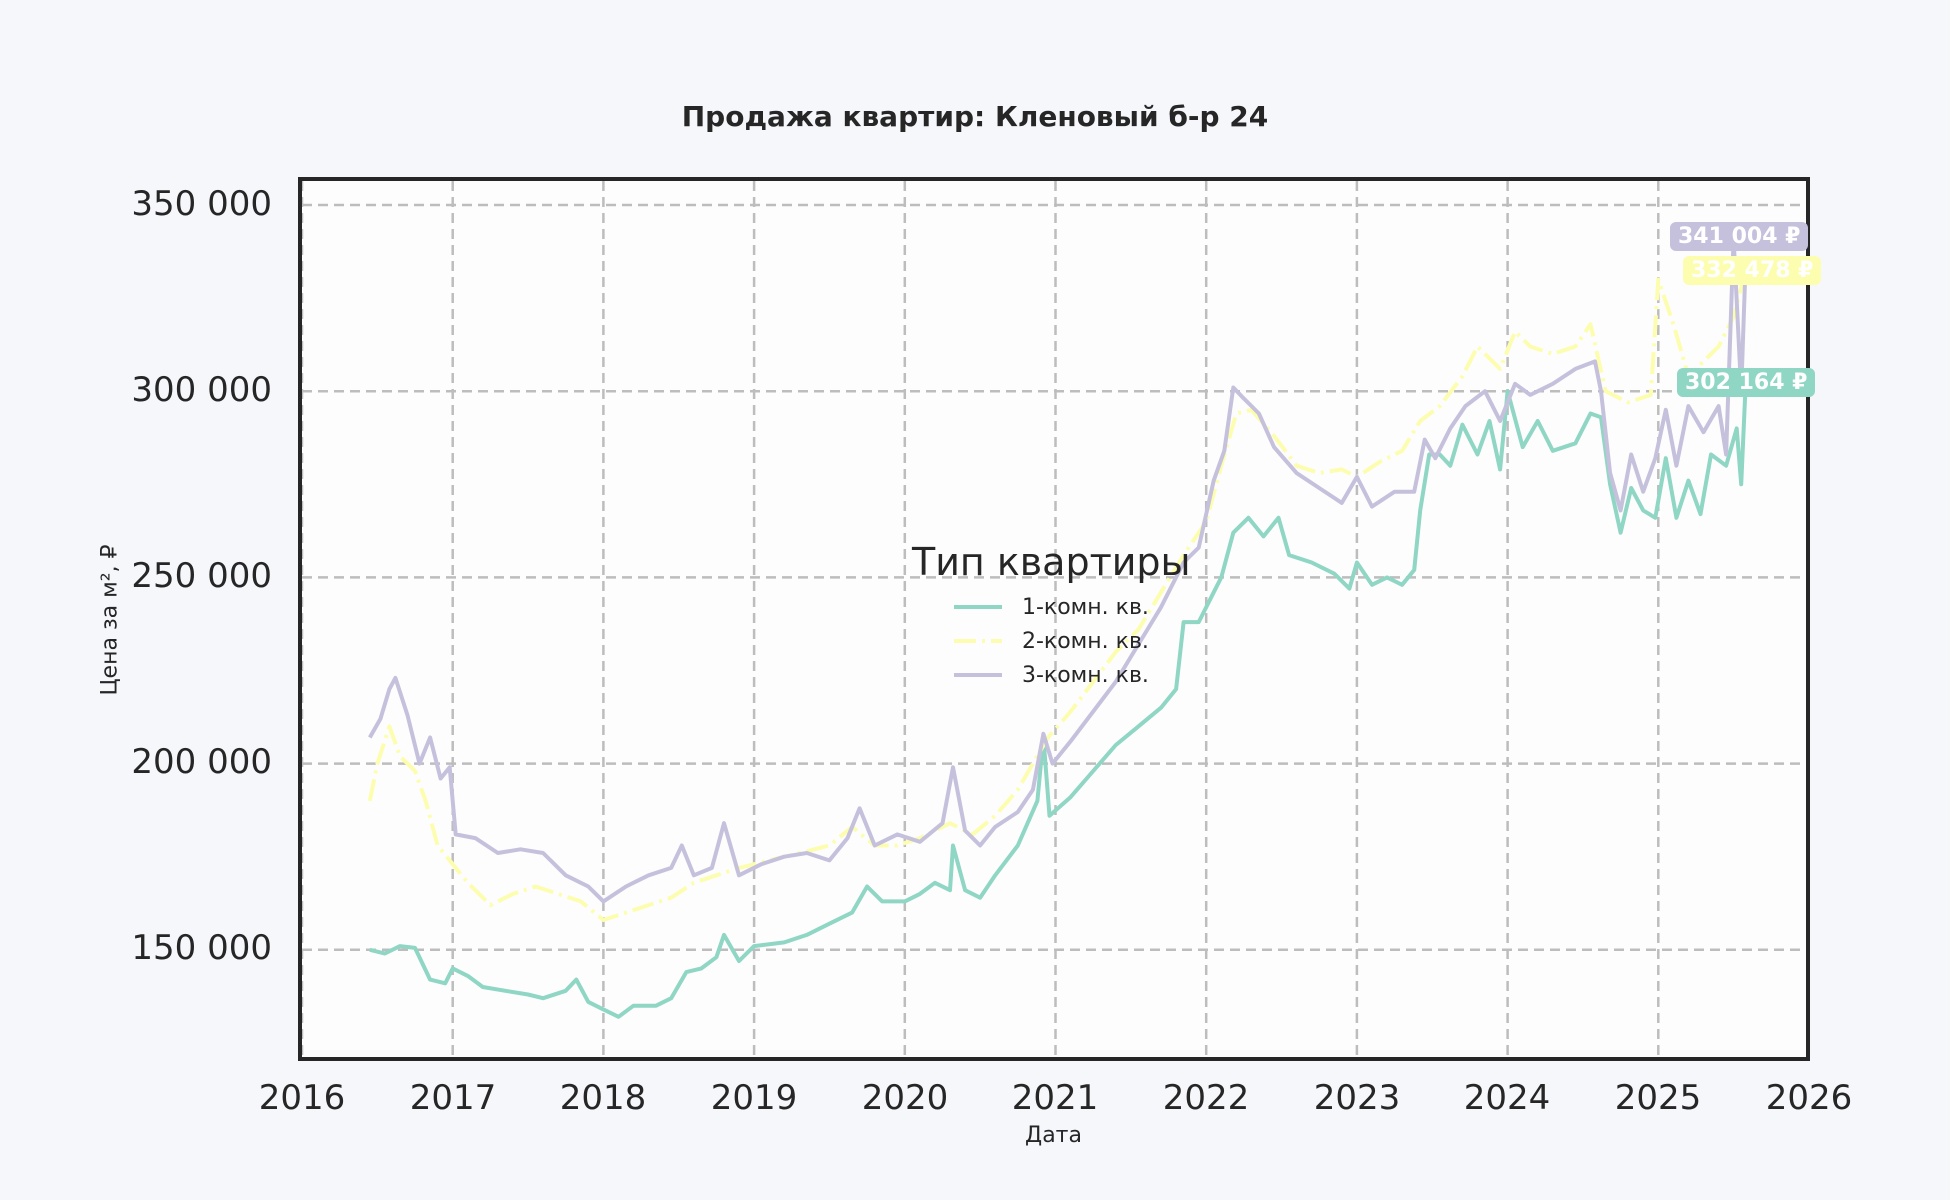 This screenshot has height=1200, width=1950. Describe the element at coordinates (603, 1098) in the screenshot. I see `x-tick-2018: 2018` at that location.